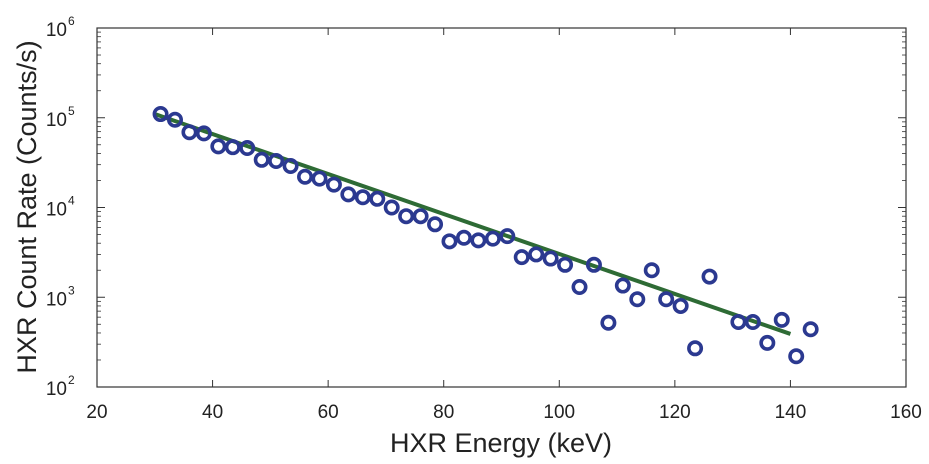 The height and width of the screenshot is (464, 929). I want to click on y-tick-label: 10 4, so click(60, 207).